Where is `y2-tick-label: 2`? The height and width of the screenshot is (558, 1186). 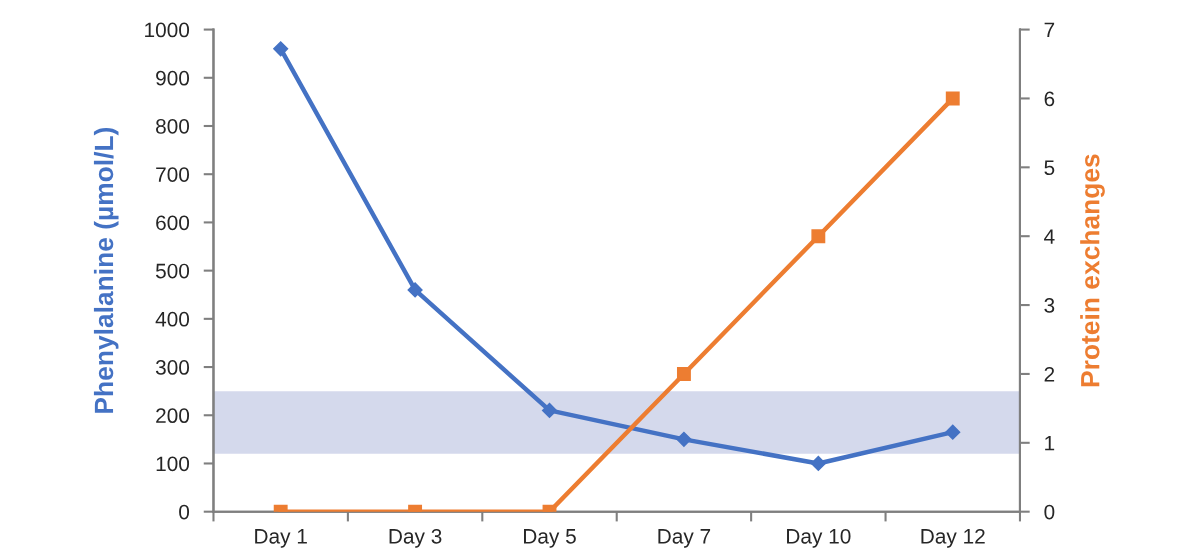 y2-tick-label: 2 is located at coordinates (1049, 374).